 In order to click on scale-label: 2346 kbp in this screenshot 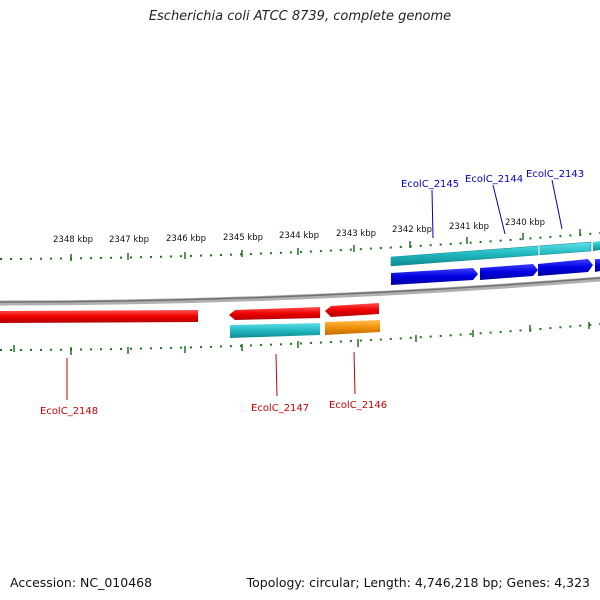, I will do `click(186, 239)`.